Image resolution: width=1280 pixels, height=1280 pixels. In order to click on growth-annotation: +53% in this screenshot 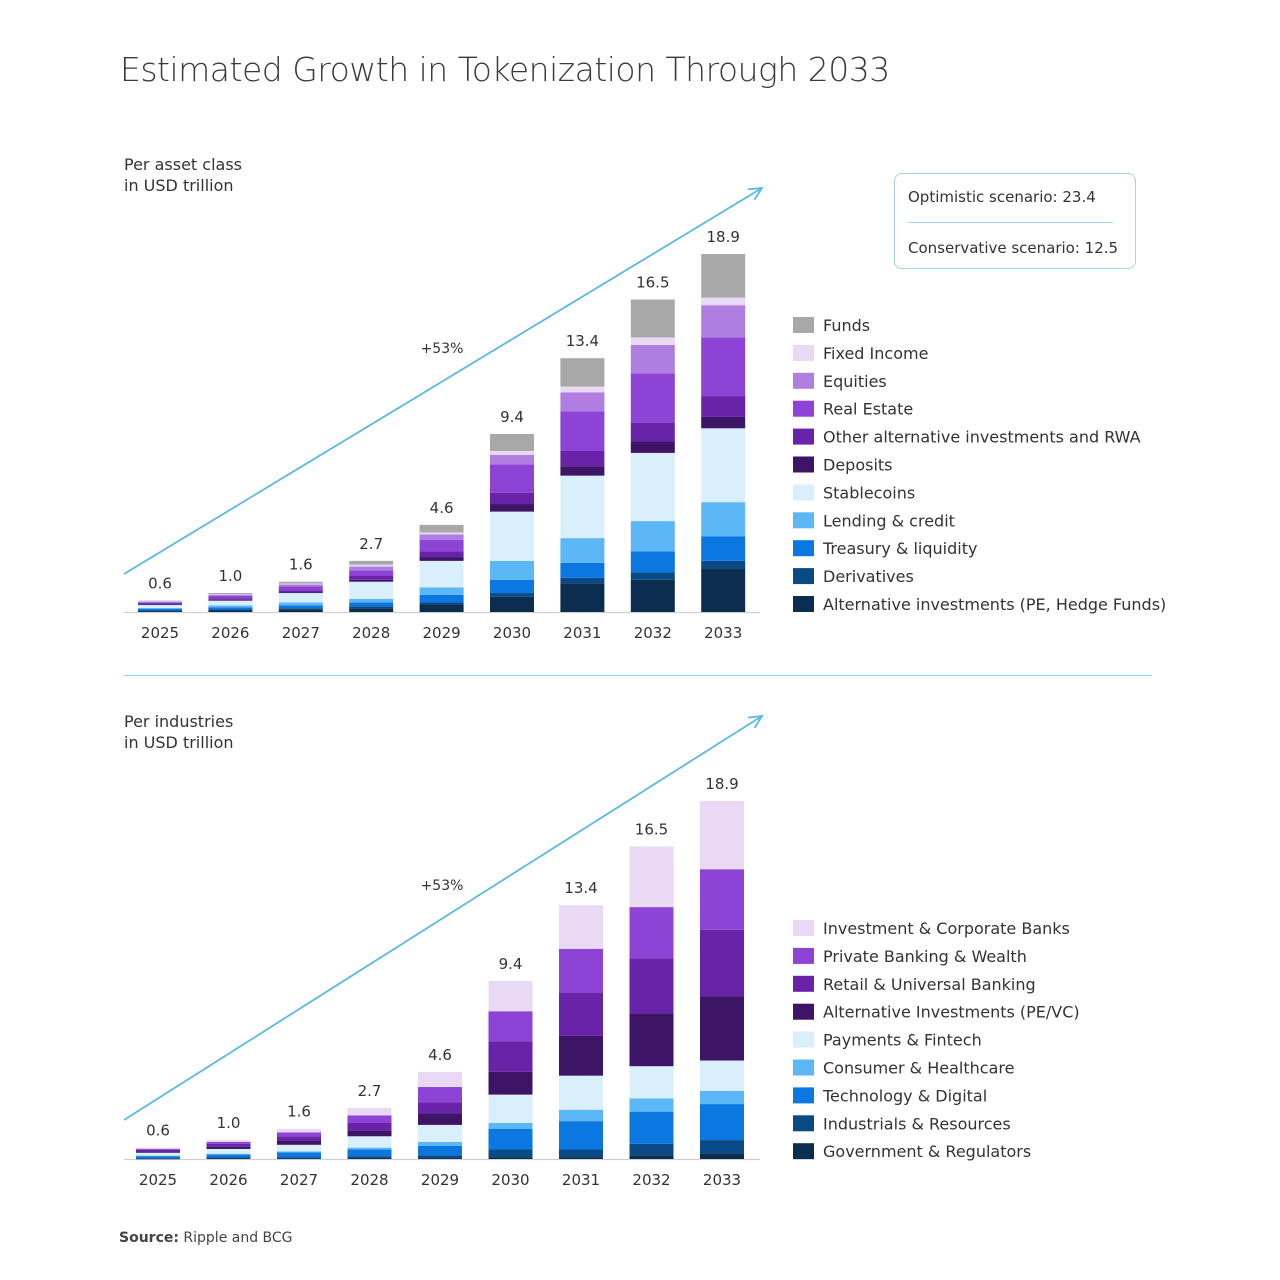, I will do `click(442, 886)`.